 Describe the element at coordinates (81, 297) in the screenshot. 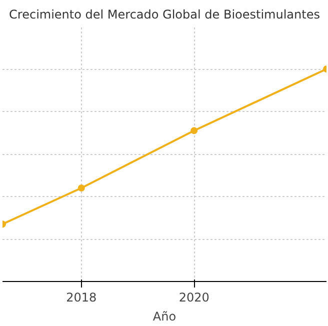

I see `x-tick-label: 2018` at that location.